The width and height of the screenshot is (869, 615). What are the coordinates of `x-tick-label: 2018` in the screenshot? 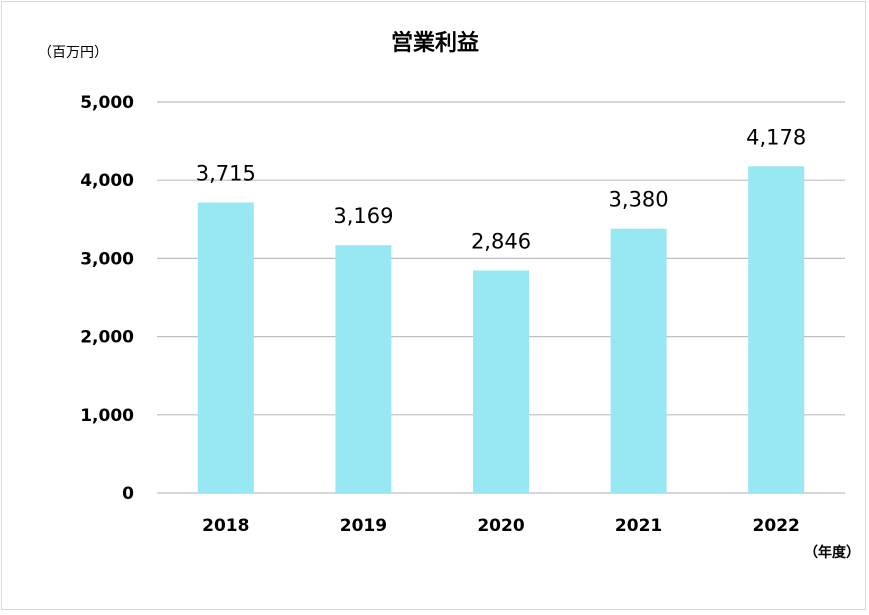 It's located at (225, 526).